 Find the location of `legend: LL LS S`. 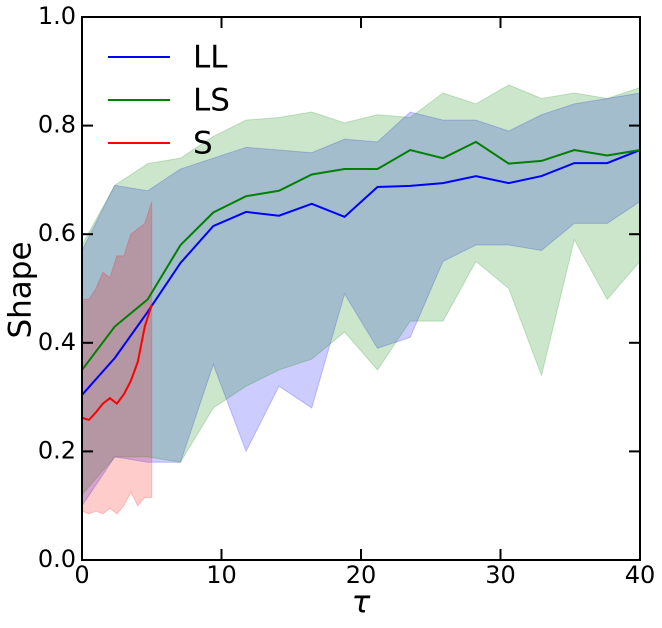

legend: LL LS S is located at coordinates (169, 101).